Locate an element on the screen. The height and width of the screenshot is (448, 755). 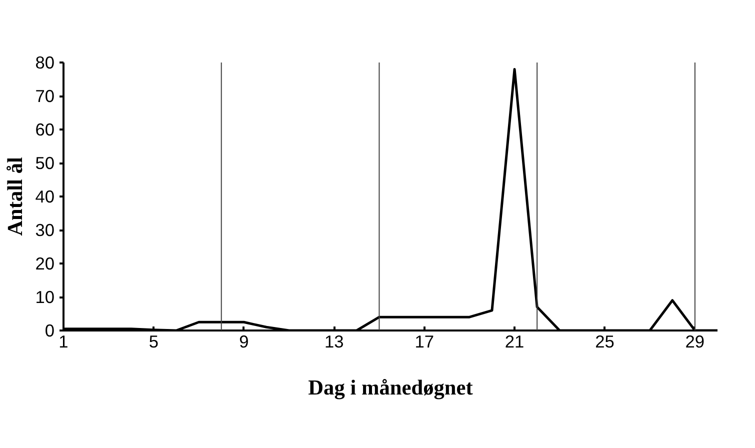
y-tick-label: 0 is located at coordinates (49, 330).